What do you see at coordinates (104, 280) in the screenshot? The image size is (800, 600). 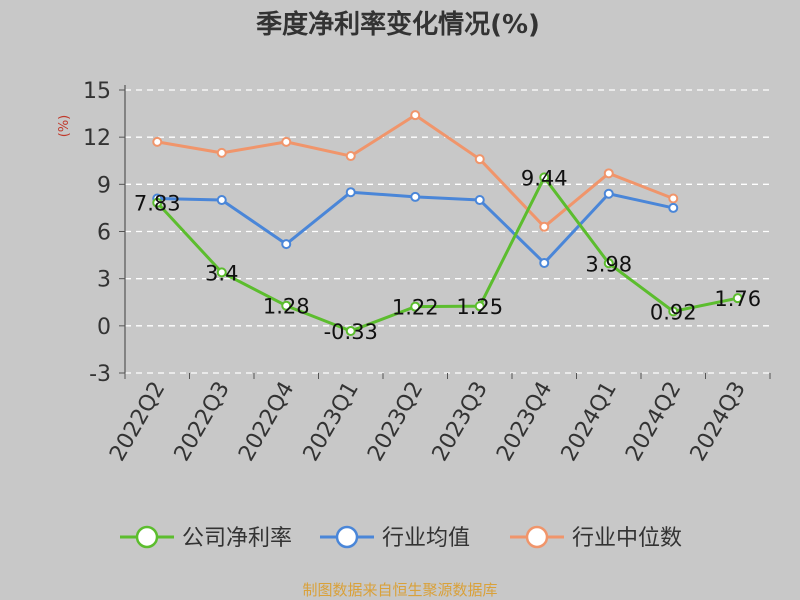 I see `y-tick-label: 3` at bounding box center [104, 280].